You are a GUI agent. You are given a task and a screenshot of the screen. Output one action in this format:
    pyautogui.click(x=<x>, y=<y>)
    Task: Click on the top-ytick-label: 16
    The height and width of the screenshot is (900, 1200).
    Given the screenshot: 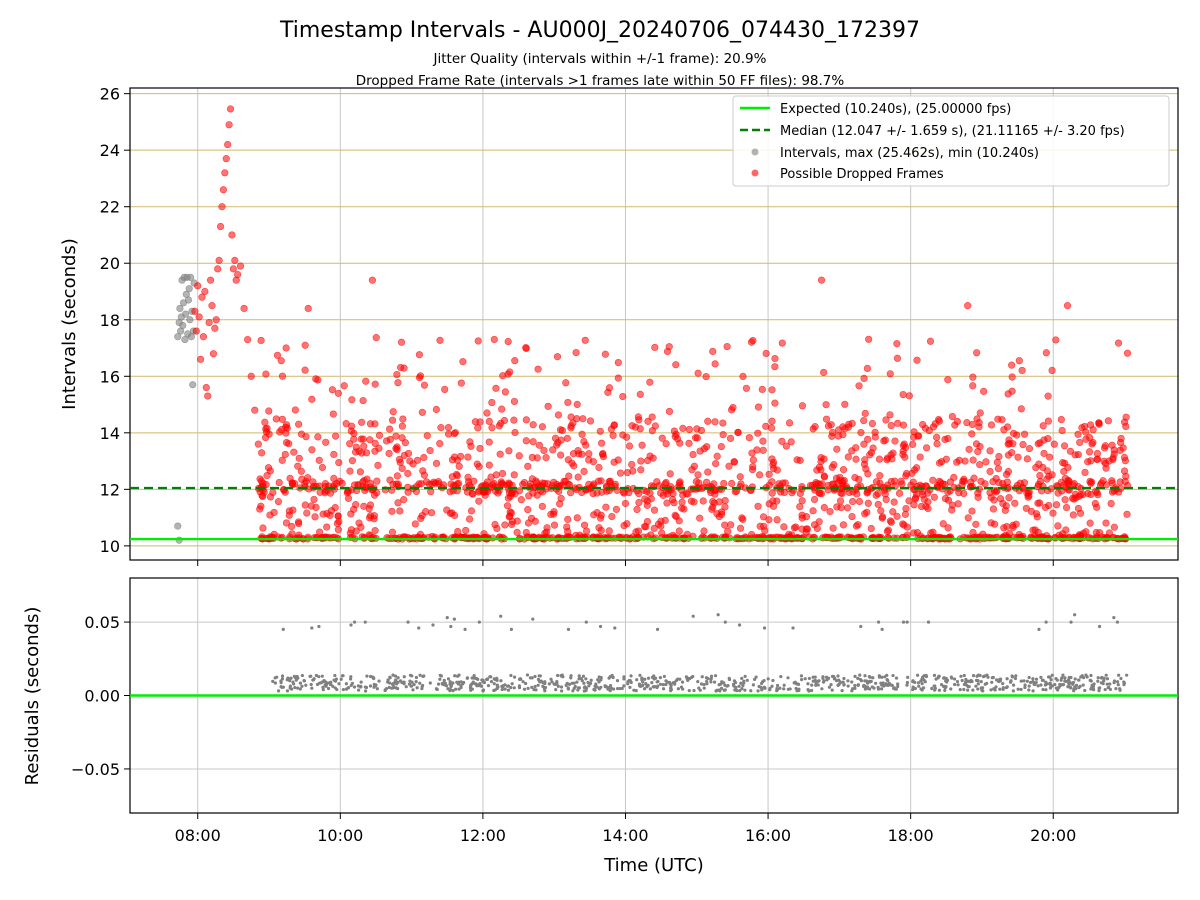 What is the action you would take?
    pyautogui.click(x=110, y=376)
    